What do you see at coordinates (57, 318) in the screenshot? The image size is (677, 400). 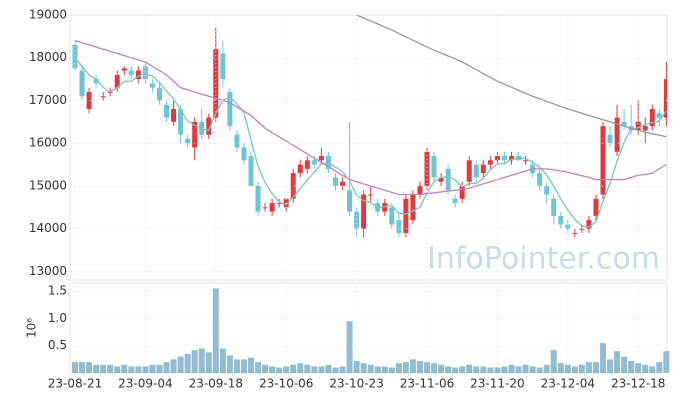 I see `y-tick-label: 1.0` at bounding box center [57, 318].